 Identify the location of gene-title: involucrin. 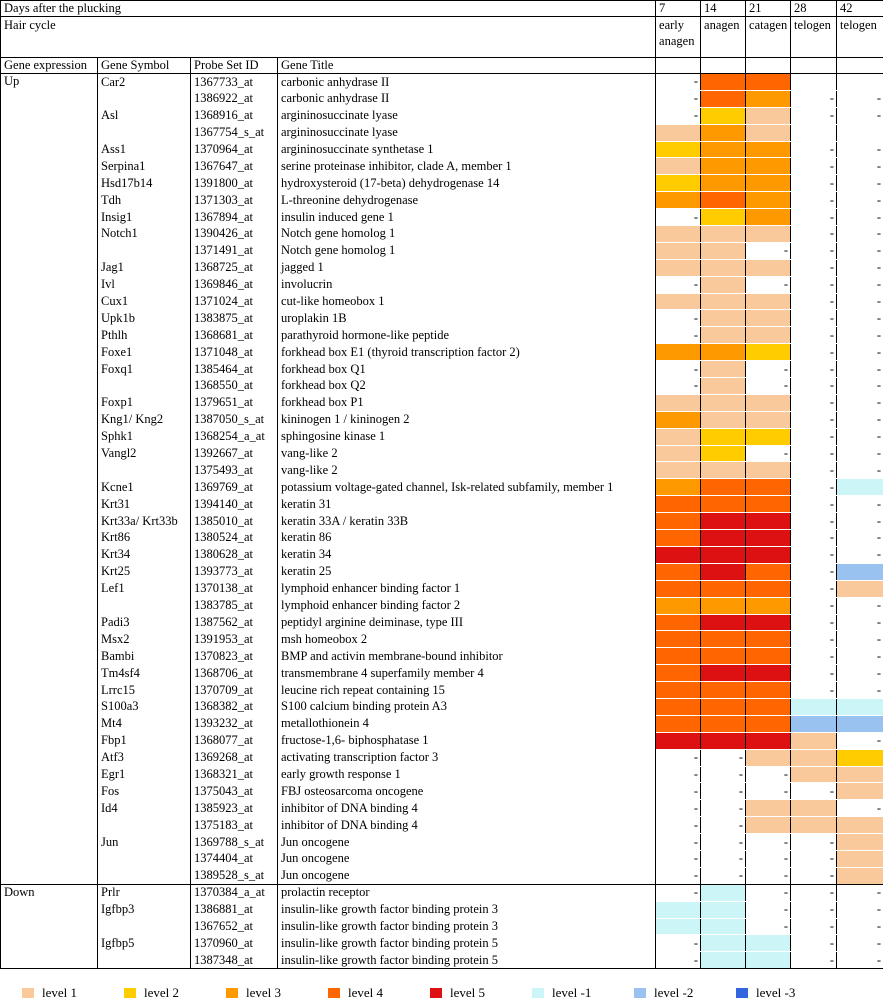
(467, 284).